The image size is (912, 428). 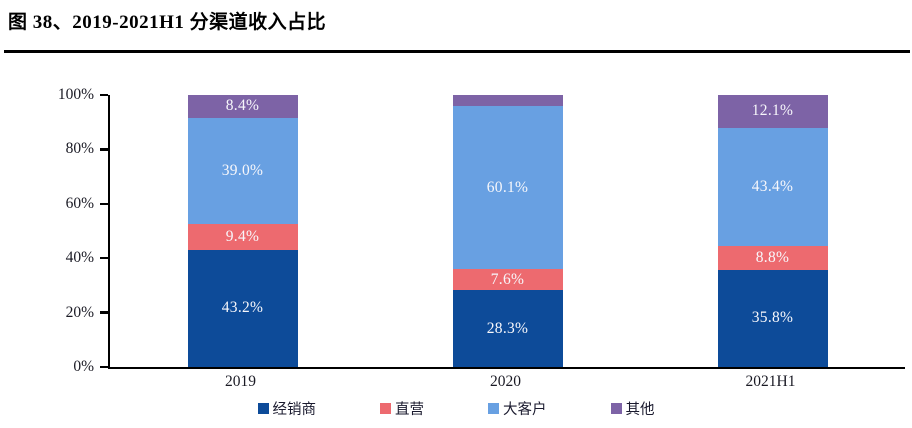 I want to click on y-axis-tick-label: 100%, so click(x=75, y=94).